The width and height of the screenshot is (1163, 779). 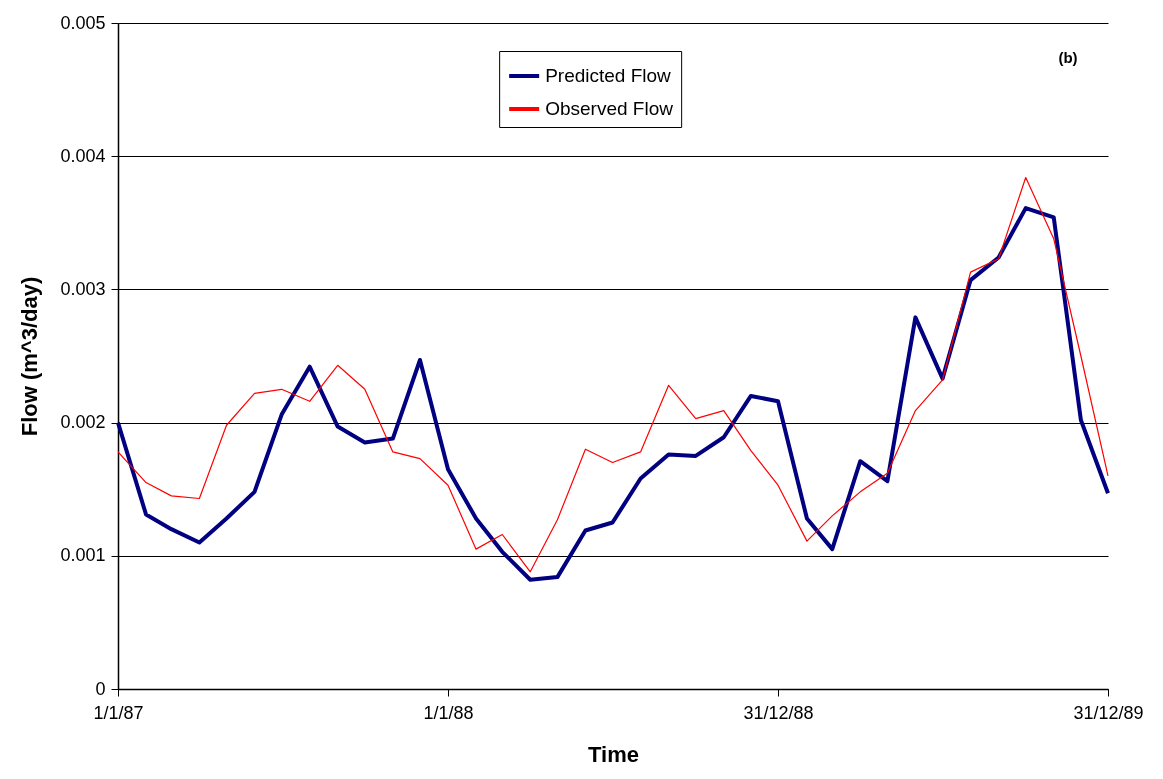 I want to click on legend-label: Predicted Flow, so click(x=608, y=75).